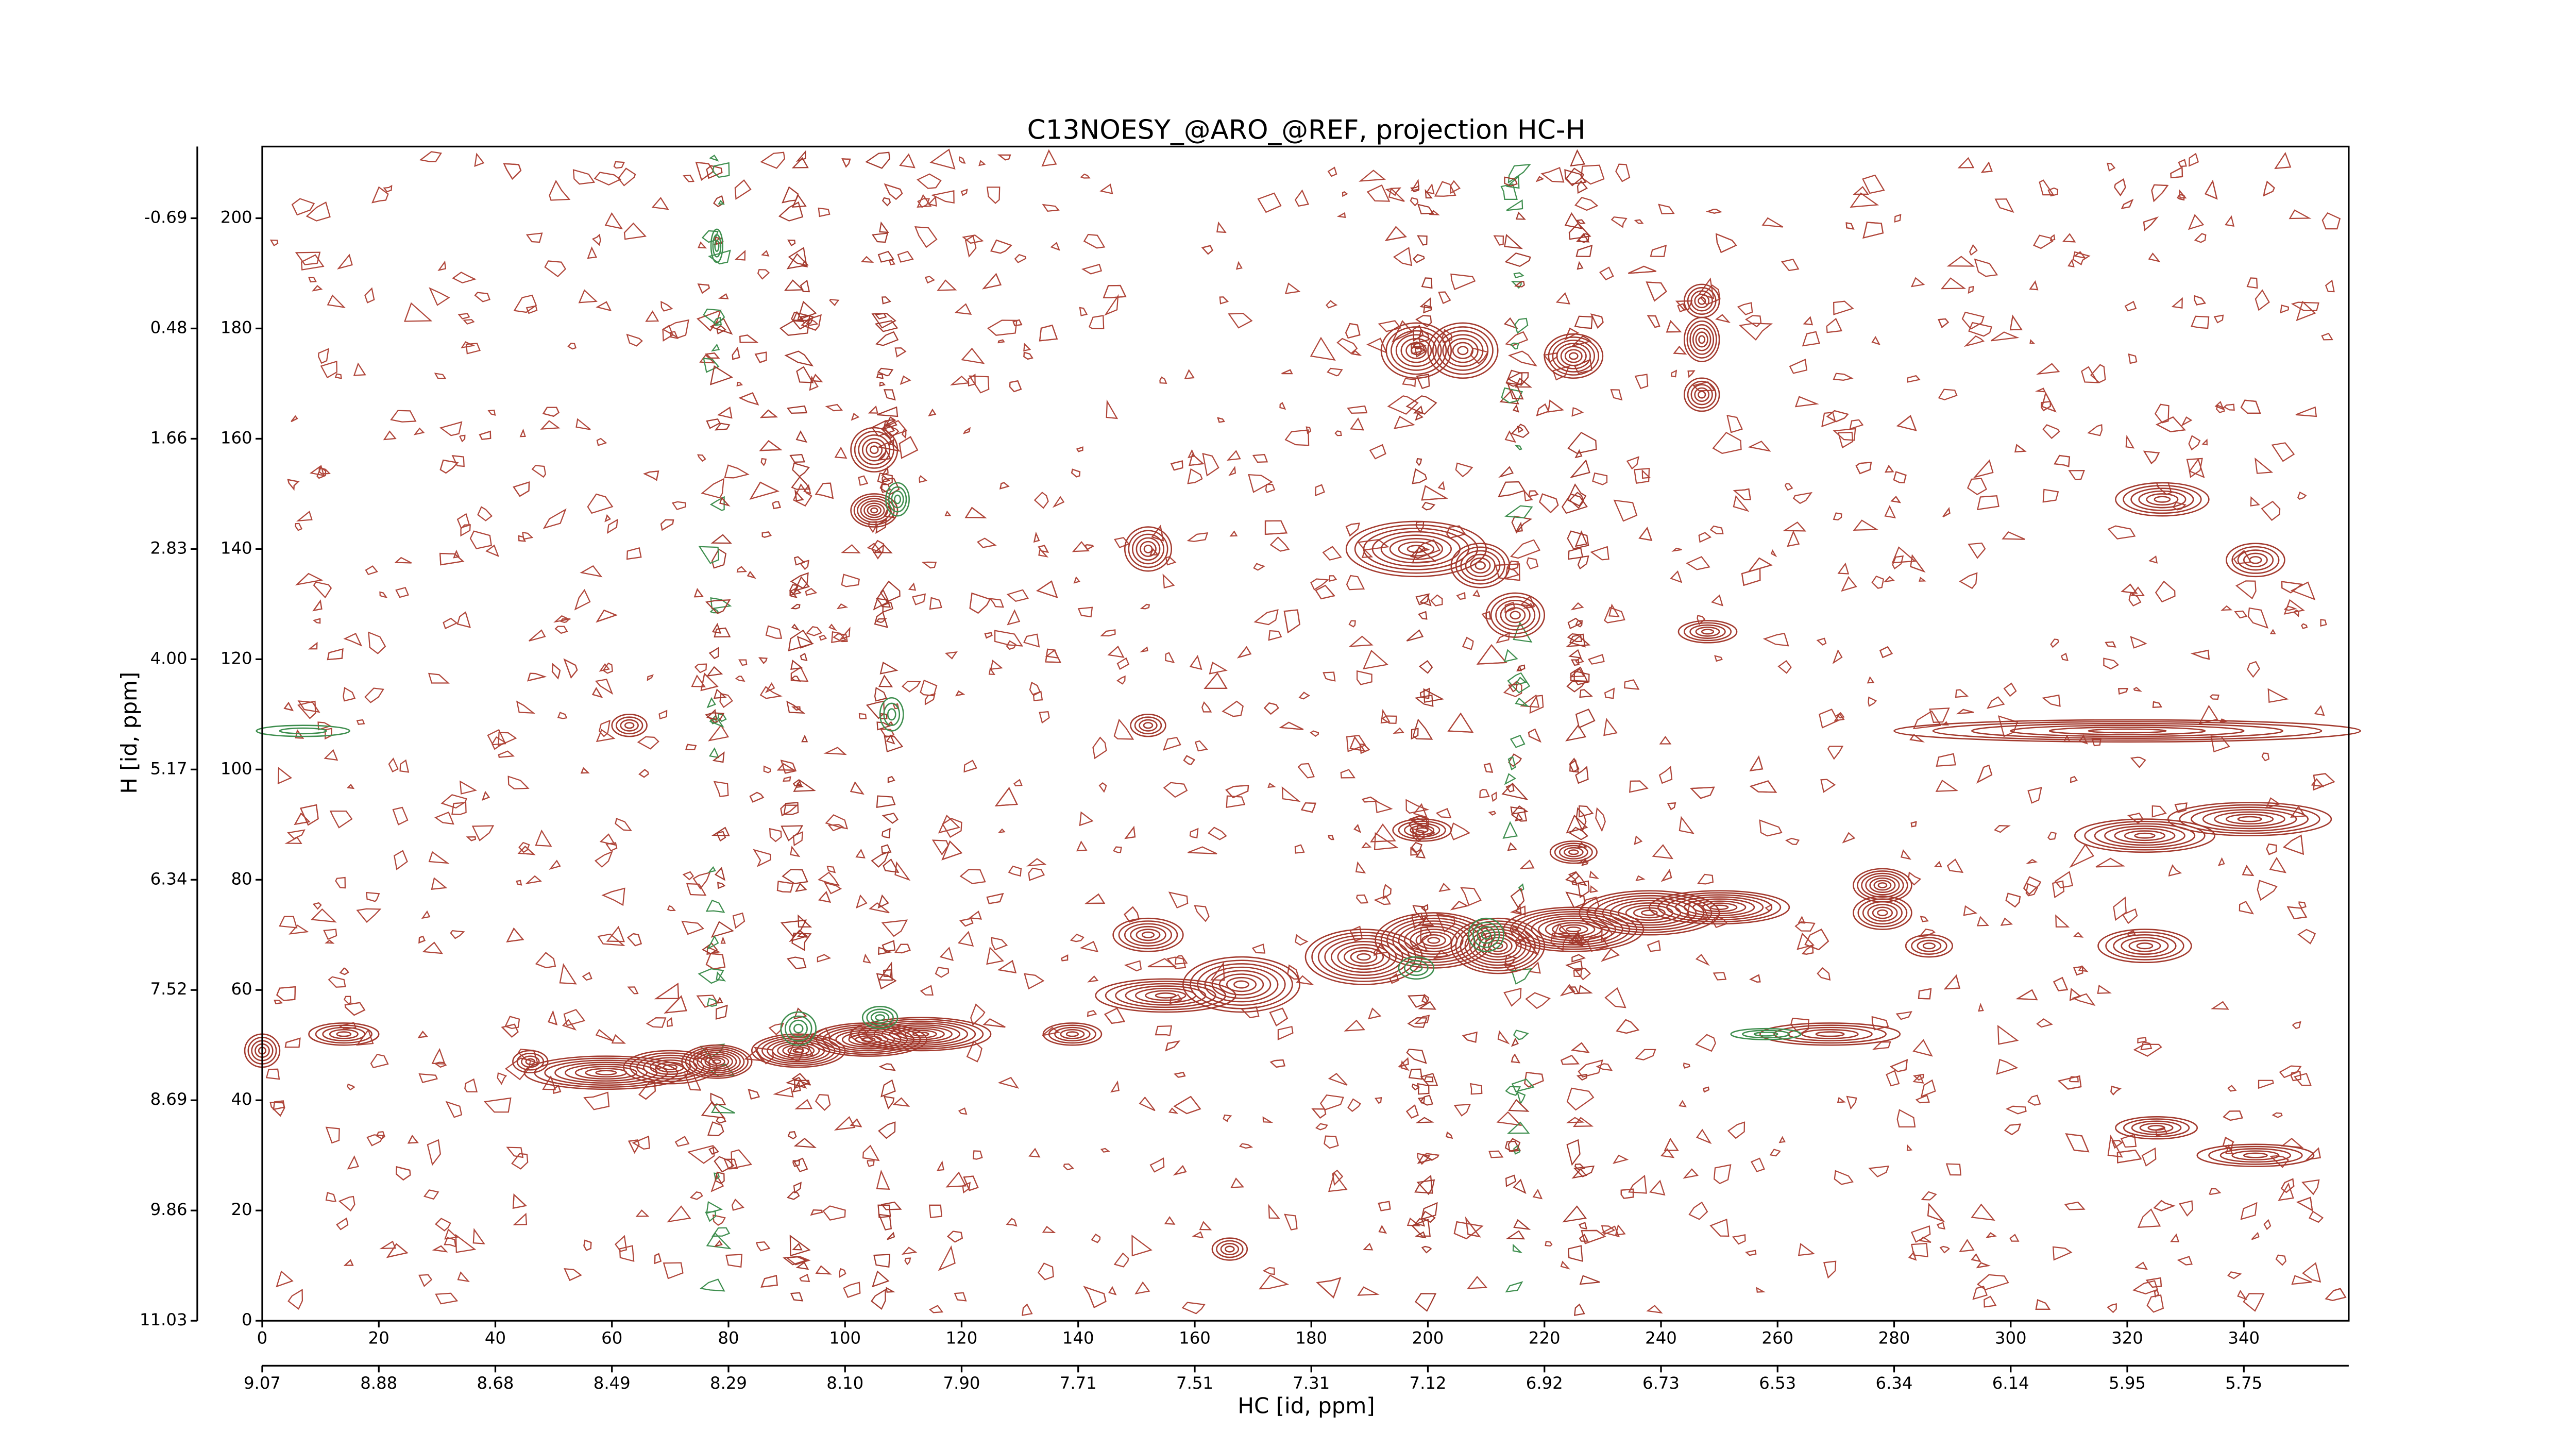 The height and width of the screenshot is (1449, 2576). I want to click on x-axis-title: HC [id, ppm], so click(1306, 1406).